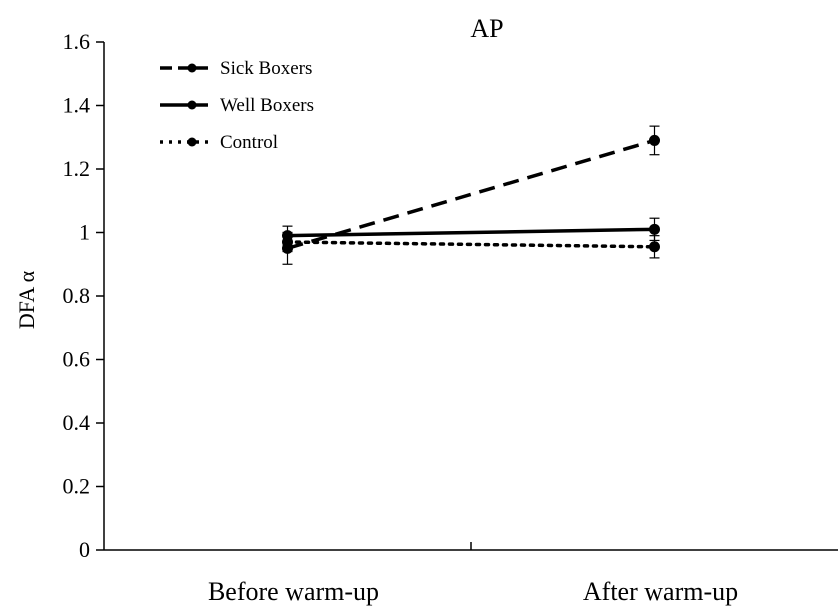  I want to click on series-control, so click(471, 245).